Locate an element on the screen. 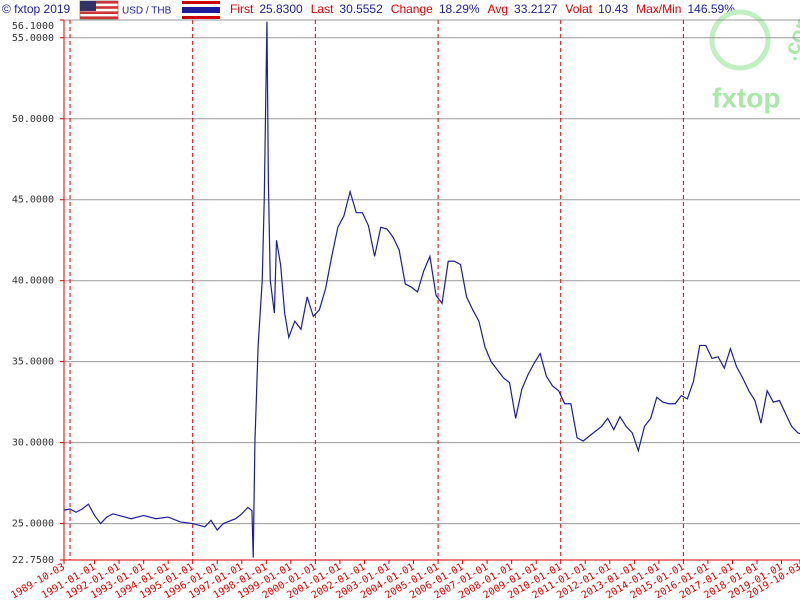  stat-label: Avg is located at coordinates (498, 9).